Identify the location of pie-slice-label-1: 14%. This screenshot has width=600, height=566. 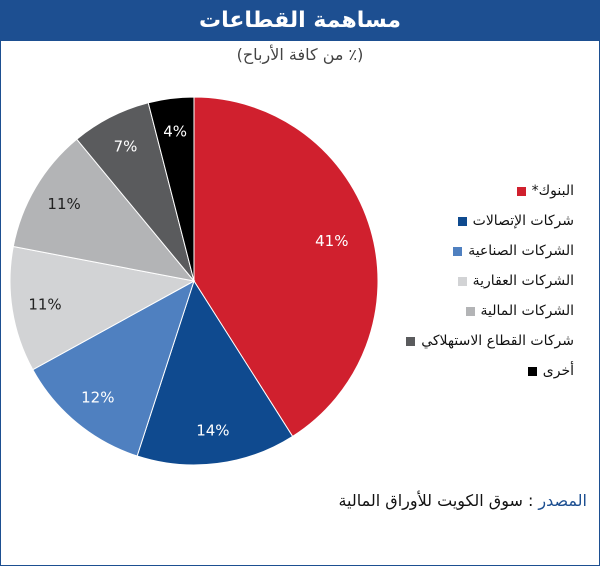
(212, 431).